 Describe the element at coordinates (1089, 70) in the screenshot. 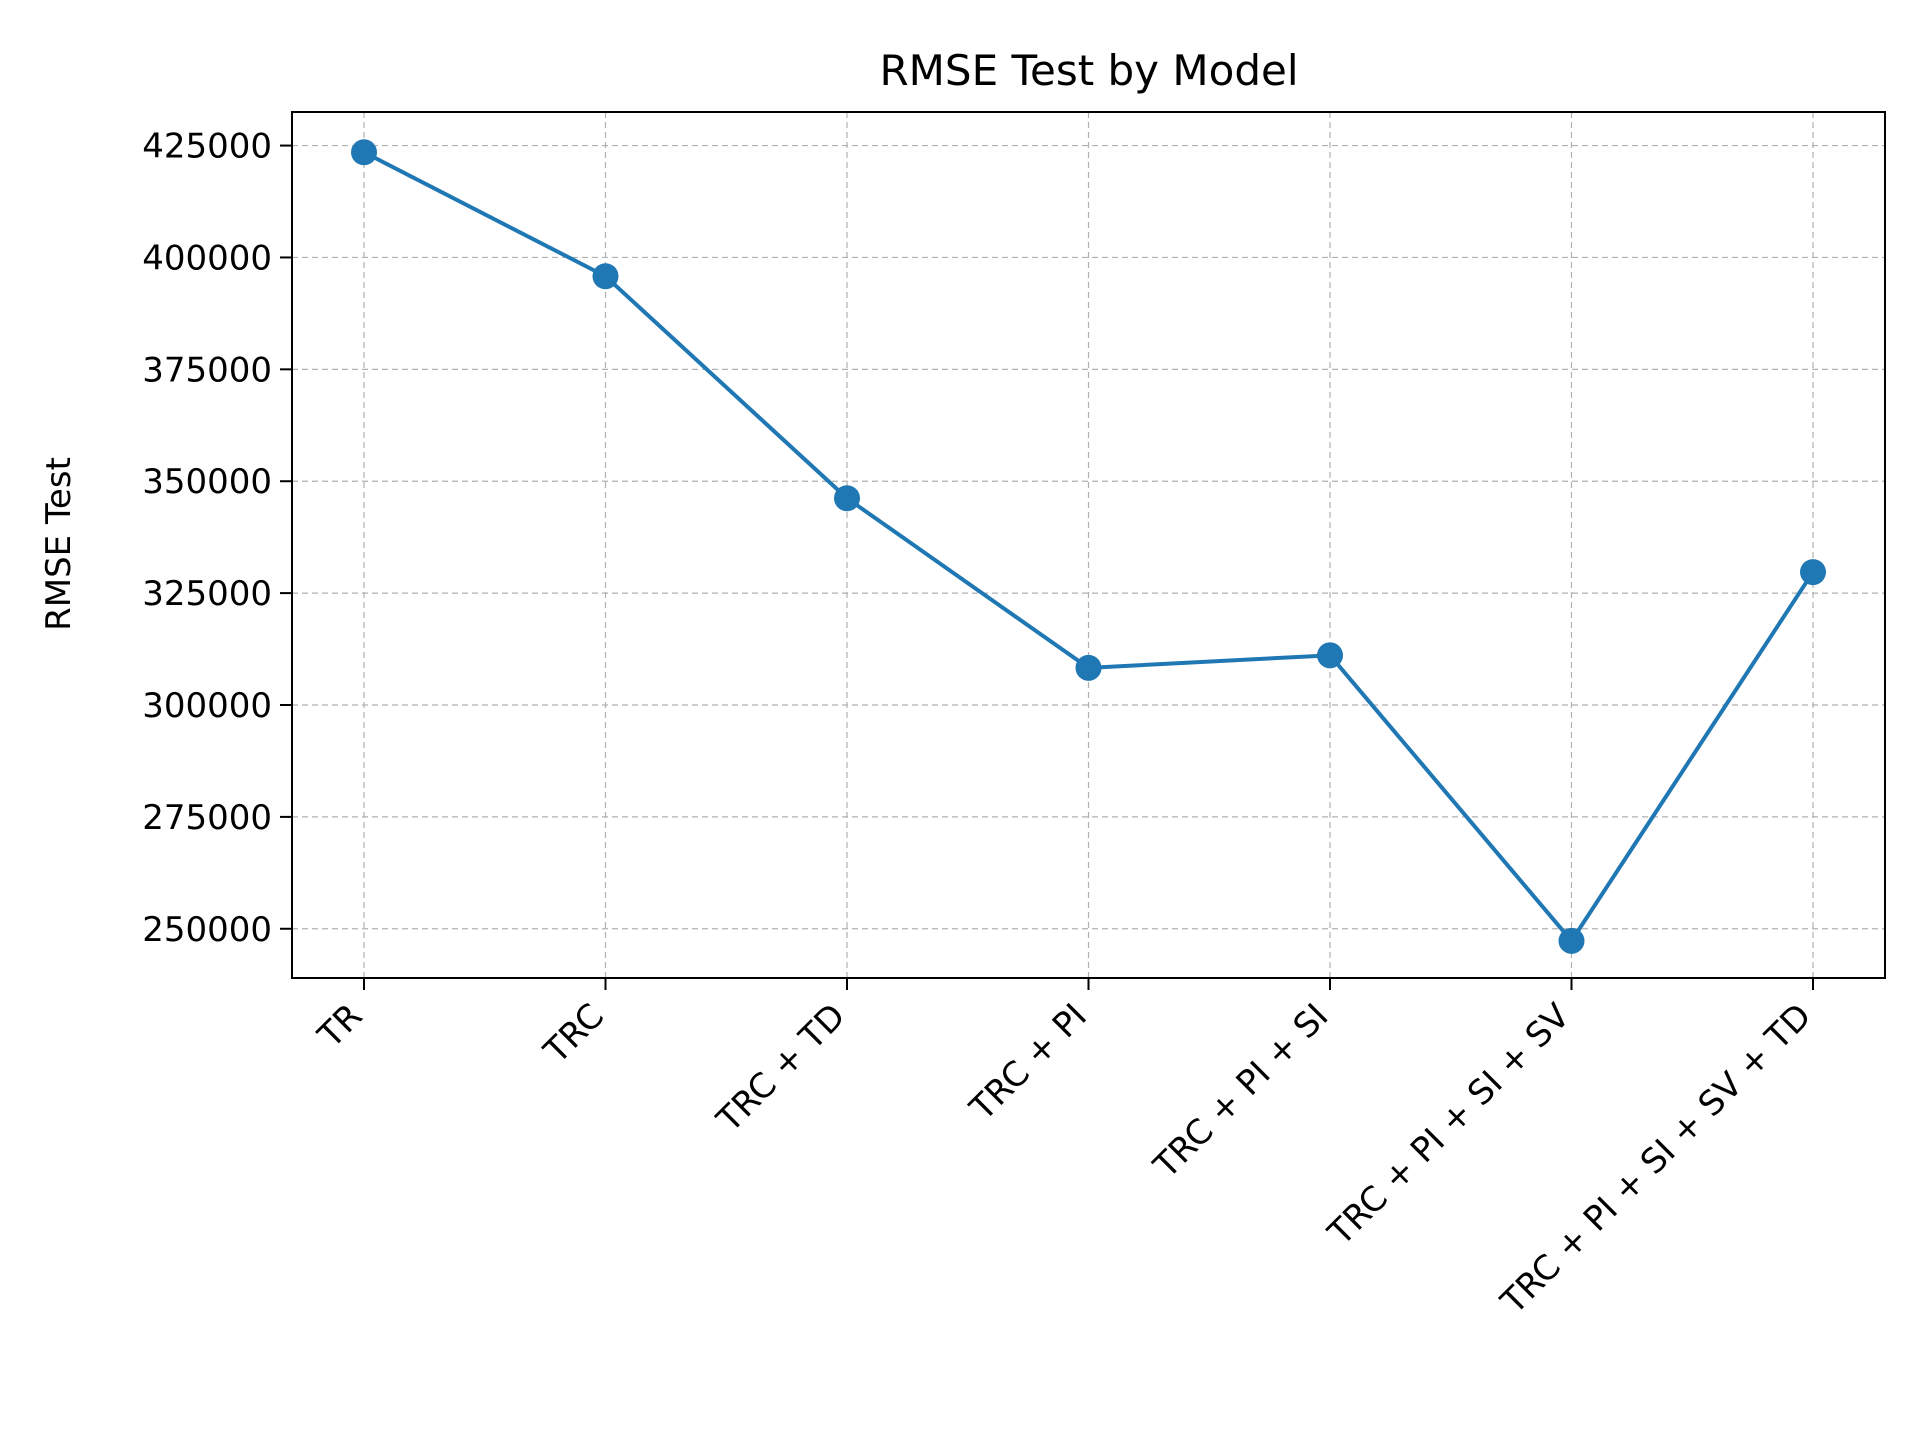

I see `chart-title: RMSE Test by Model` at that location.